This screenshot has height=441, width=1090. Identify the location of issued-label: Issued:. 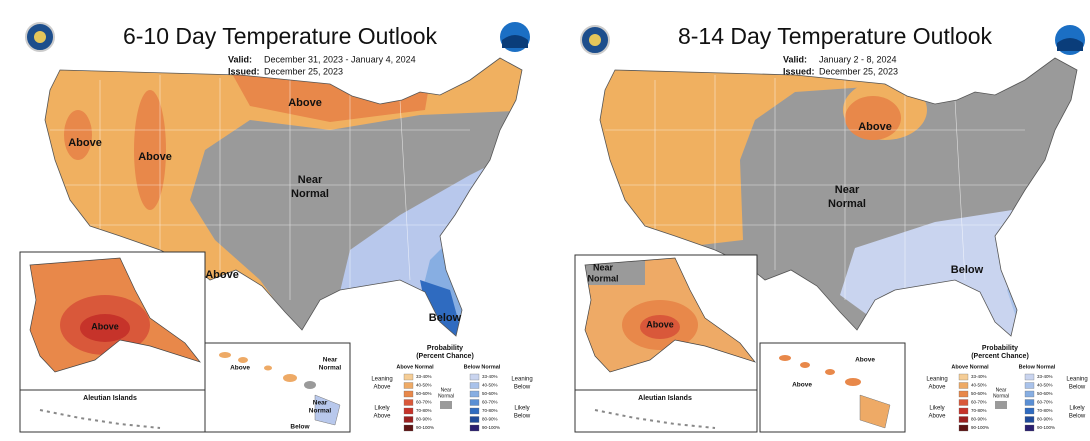
(799, 71).